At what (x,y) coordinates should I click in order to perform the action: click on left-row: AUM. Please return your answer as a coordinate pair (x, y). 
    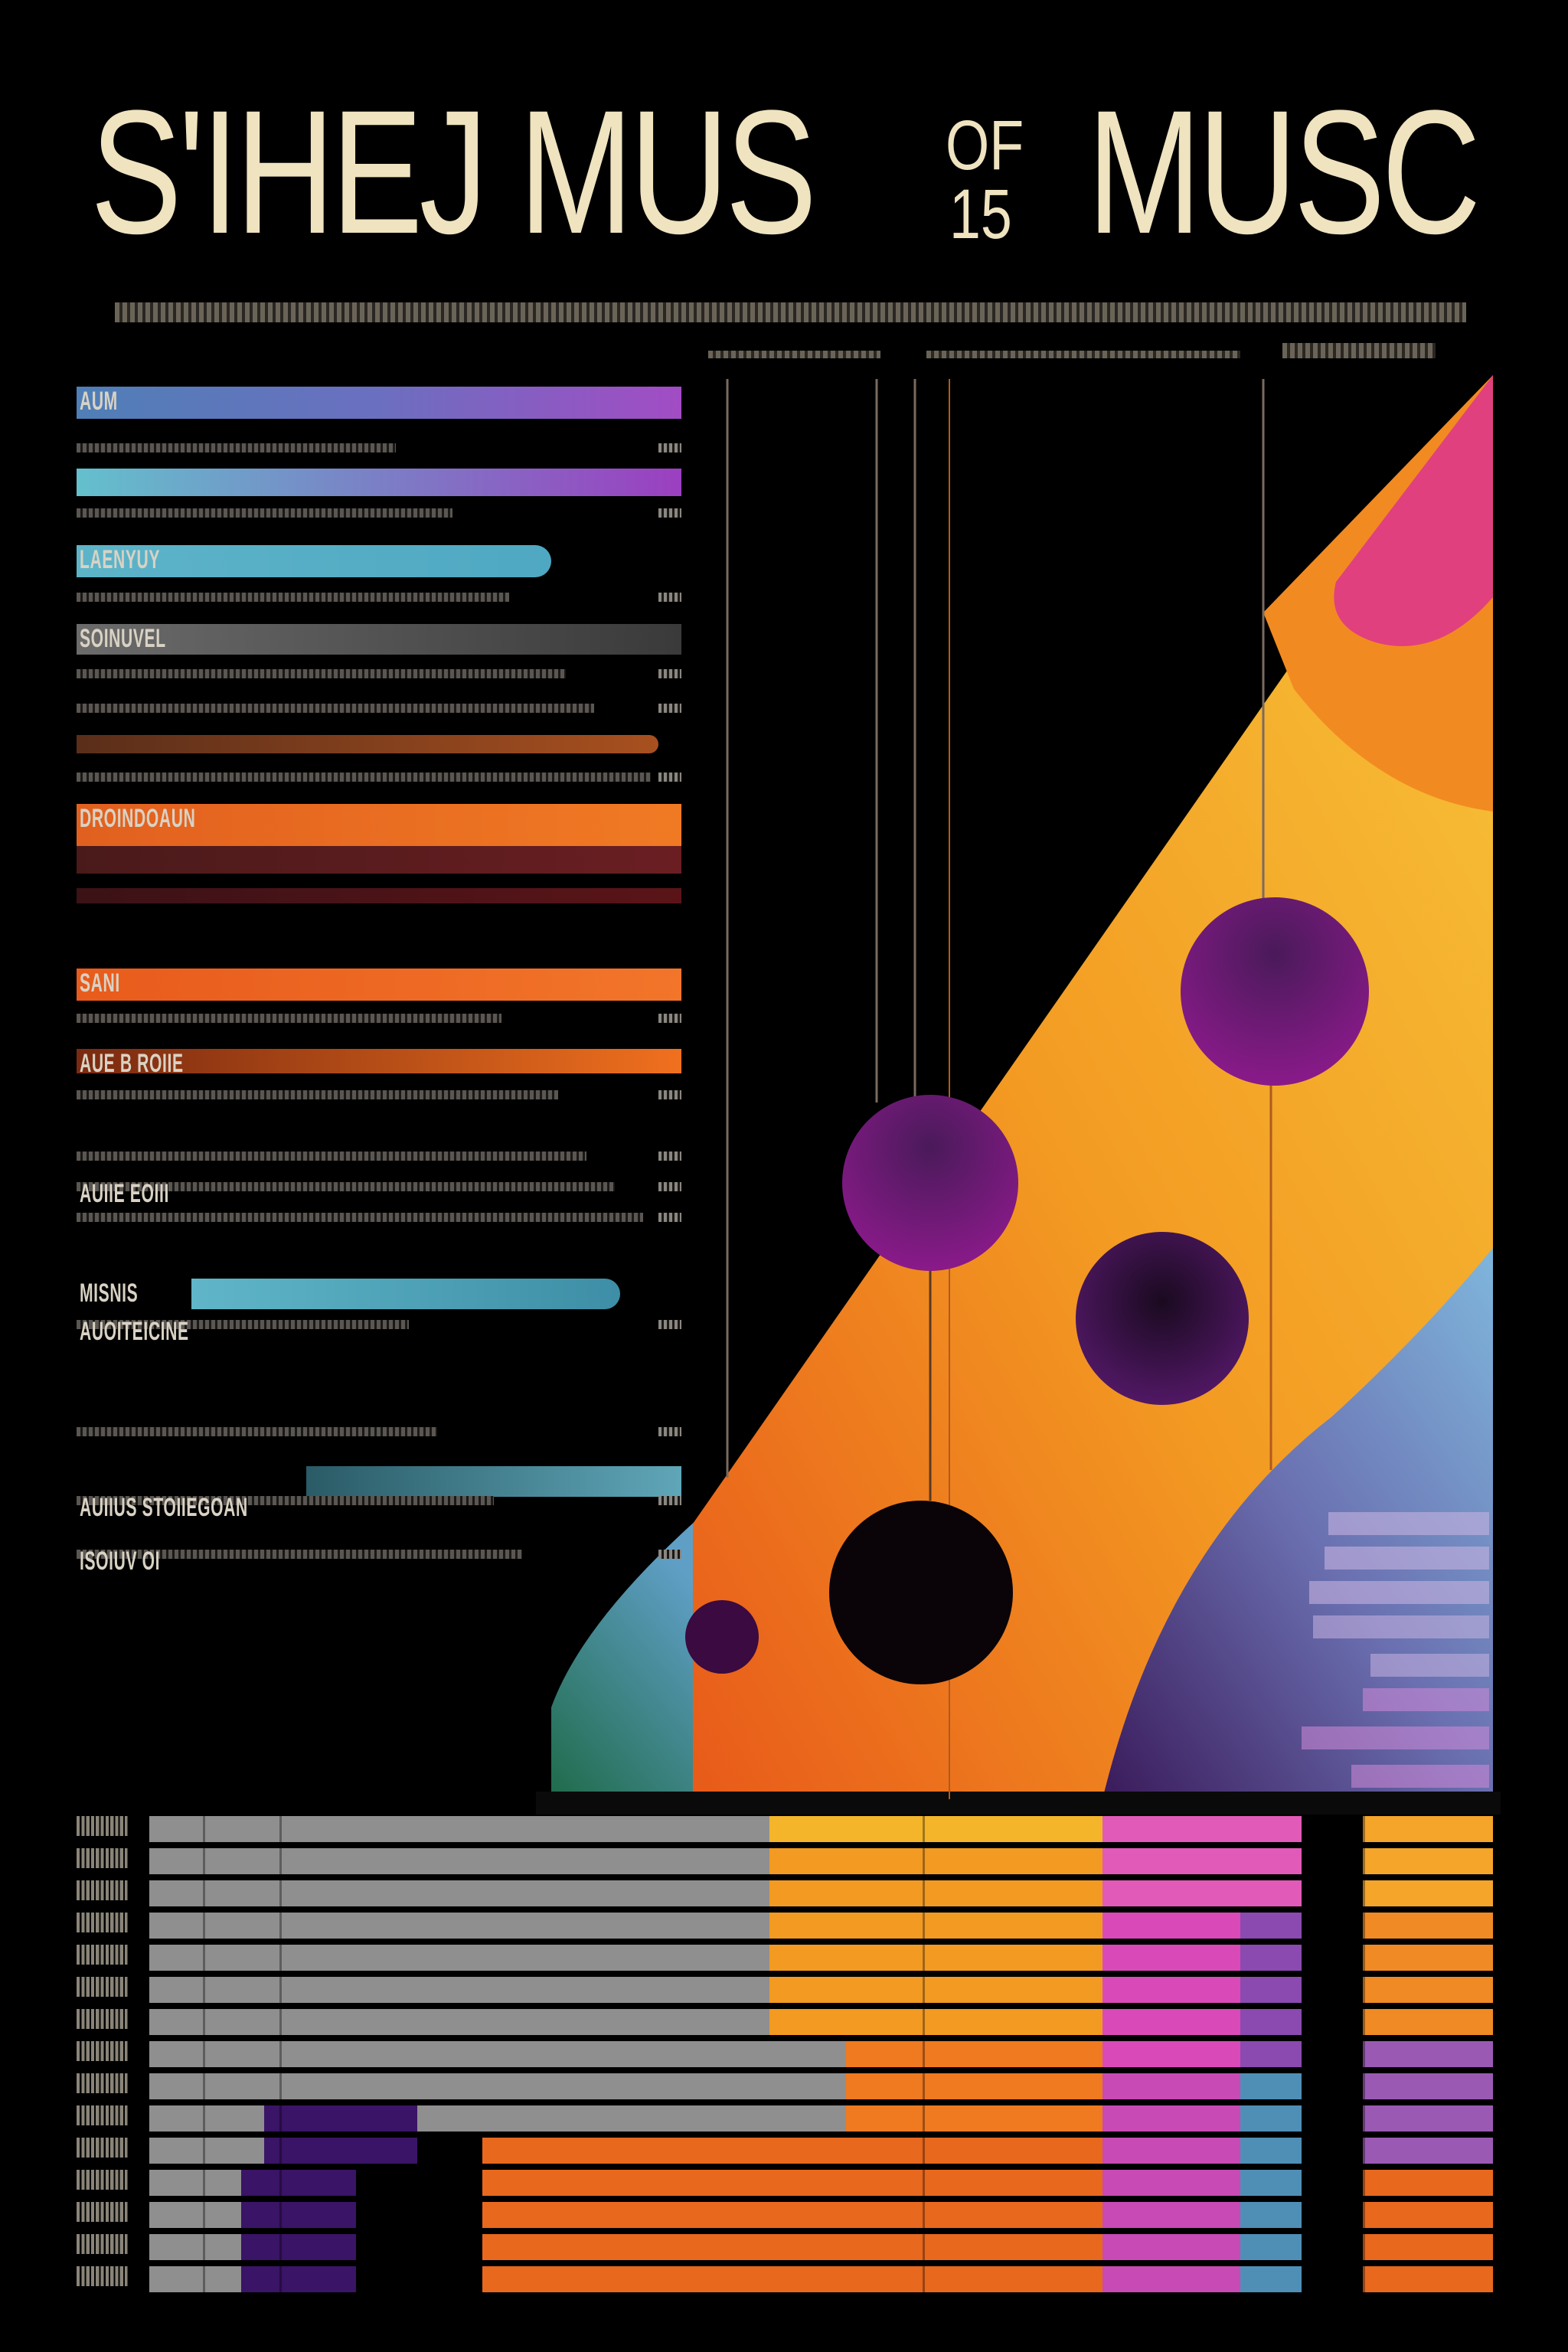
    Looking at the image, I should click on (379, 403).